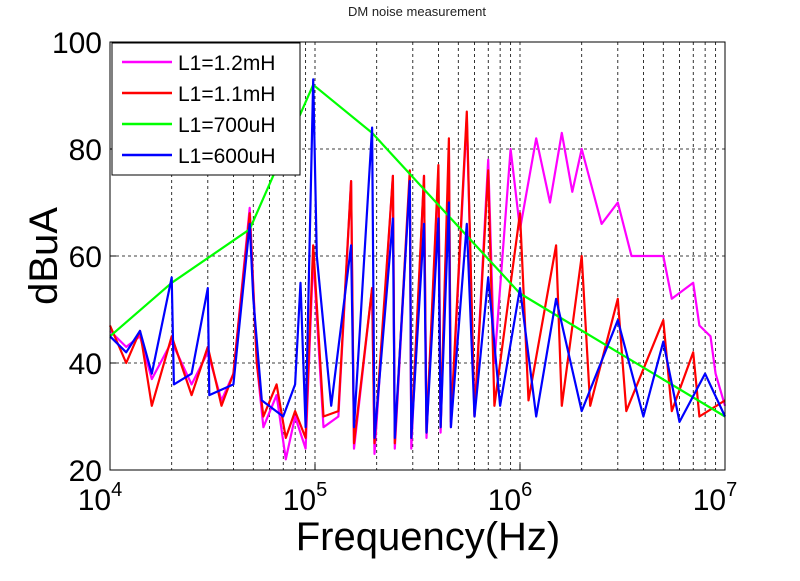  Describe the element at coordinates (85, 471) in the screenshot. I see `y-tick-label: 20` at that location.